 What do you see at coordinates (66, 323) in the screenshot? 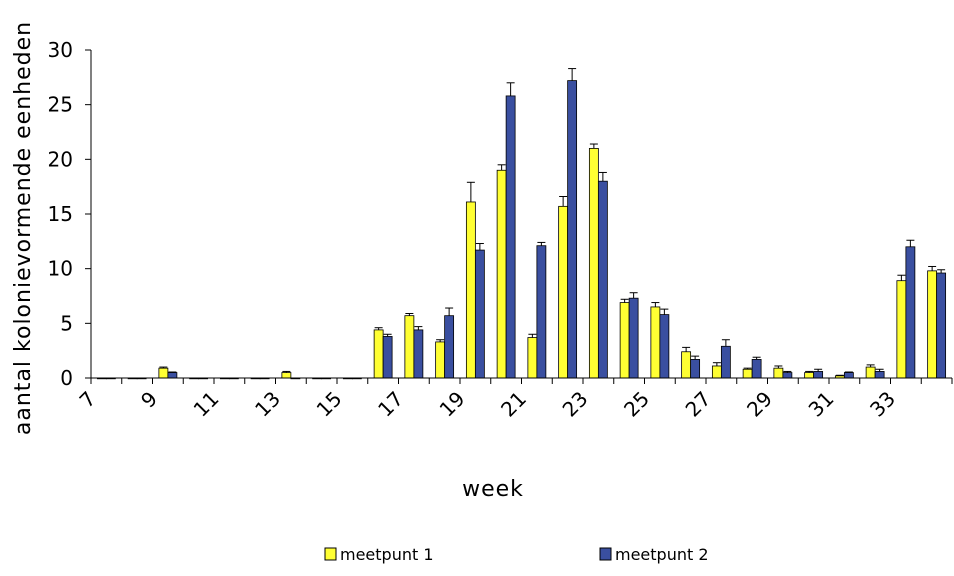
I see `y-tick-label-5: 5` at bounding box center [66, 323].